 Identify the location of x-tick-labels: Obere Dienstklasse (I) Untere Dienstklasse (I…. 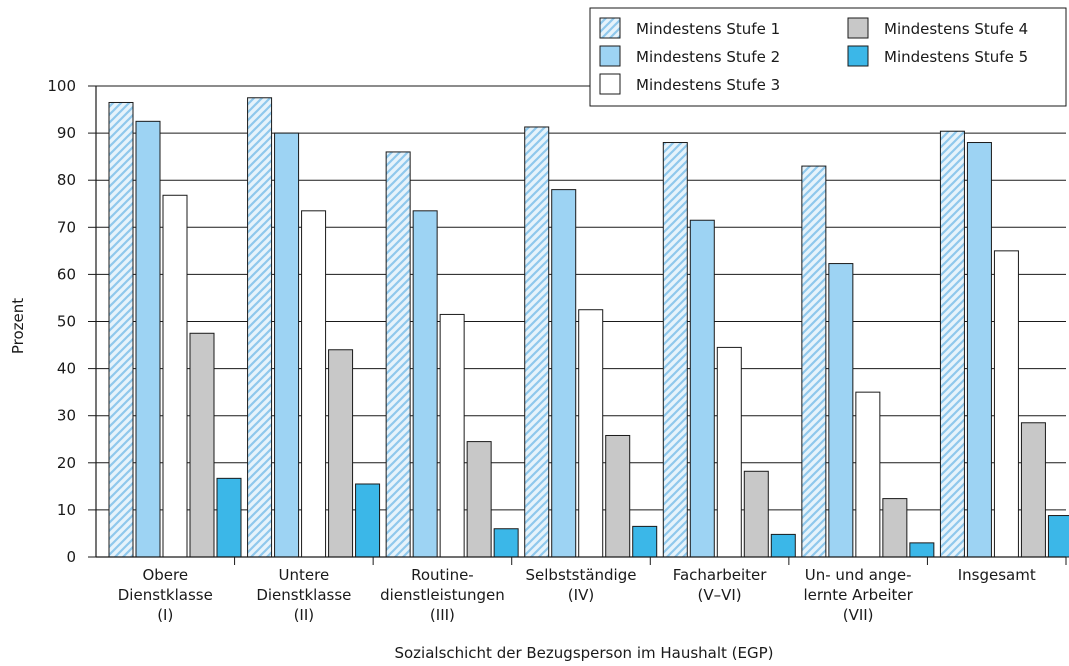
(577, 595).